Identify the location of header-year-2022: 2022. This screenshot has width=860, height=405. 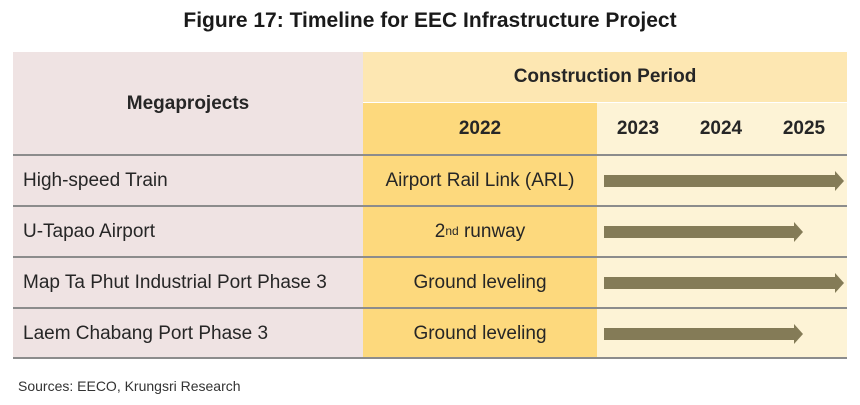
(480, 129).